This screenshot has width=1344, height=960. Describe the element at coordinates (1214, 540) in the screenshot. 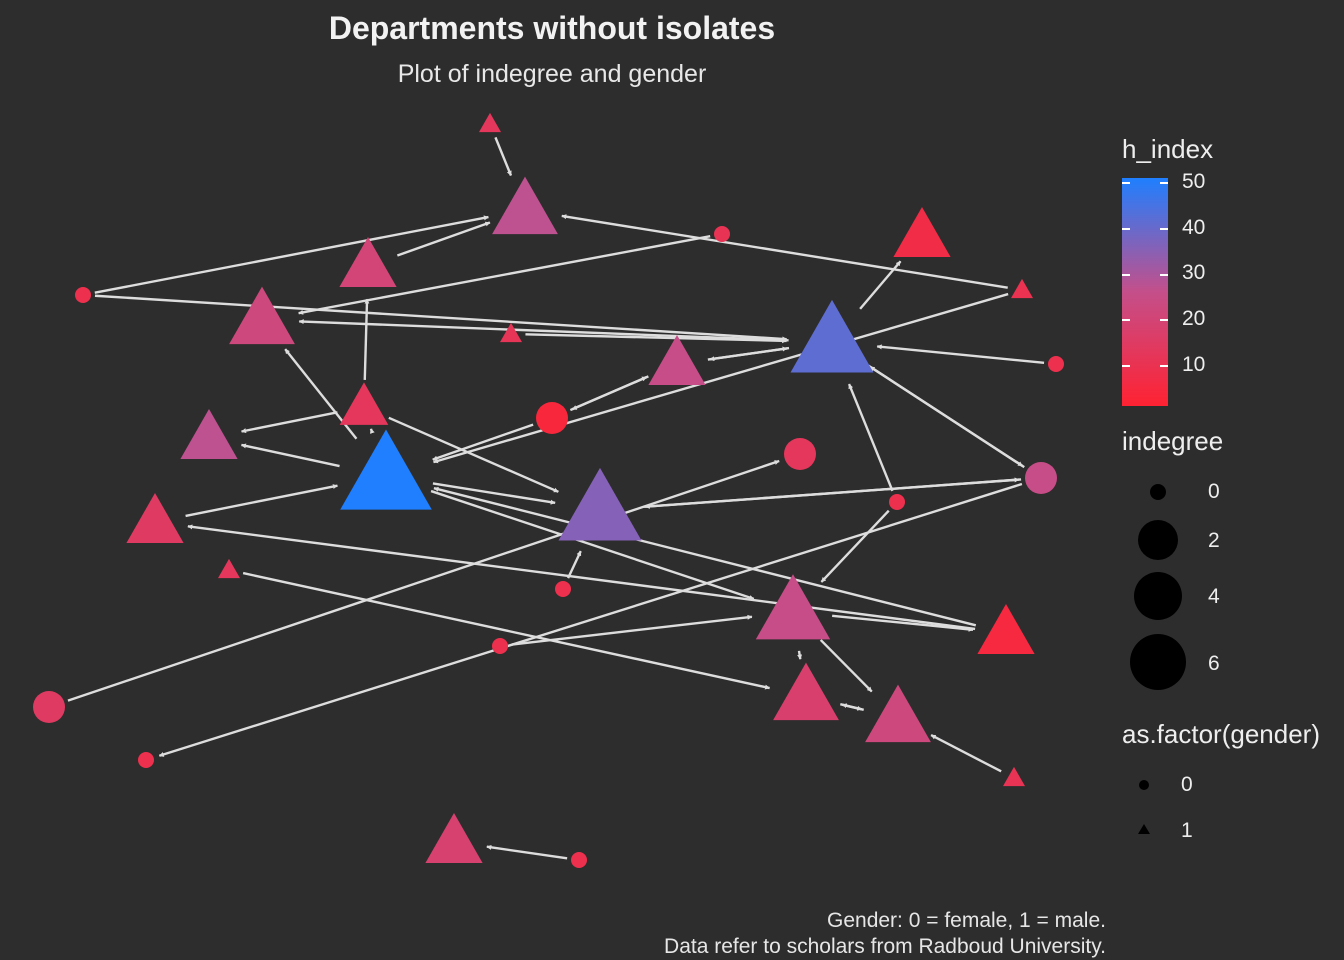

I see `legend-size-label: 2` at that location.